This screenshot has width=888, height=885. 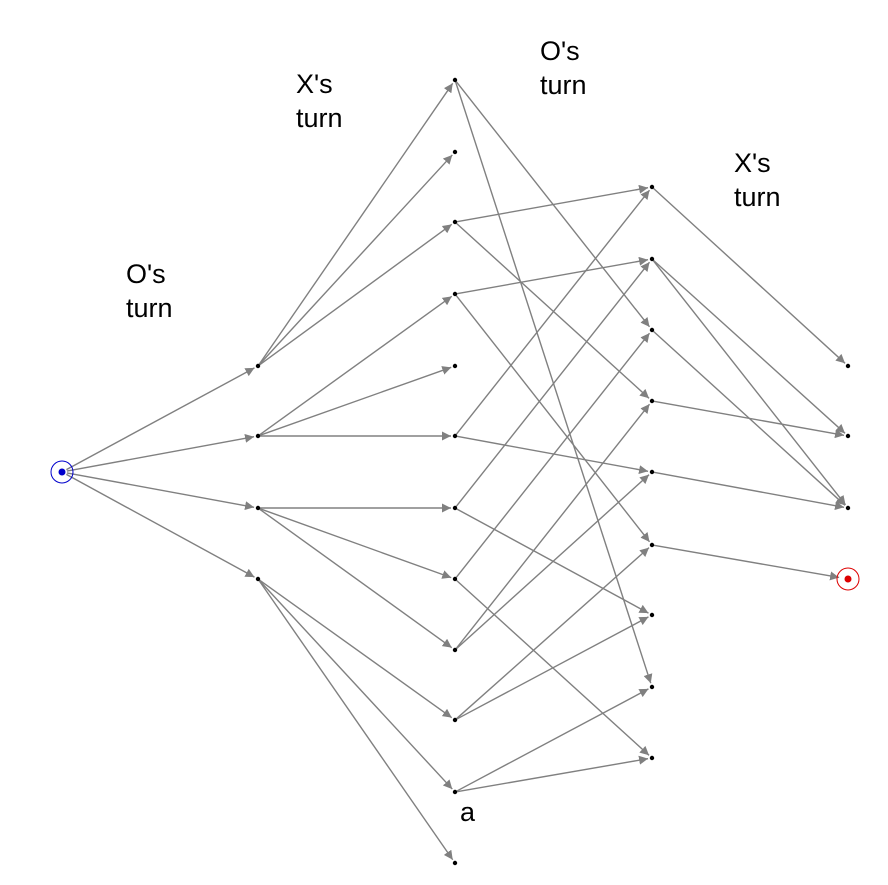 I want to click on goal-node, so click(x=848, y=579).